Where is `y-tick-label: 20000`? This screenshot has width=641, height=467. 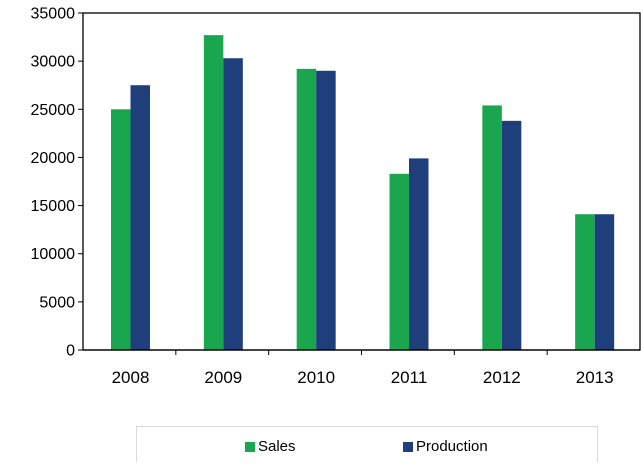 y-tick-label: 20000 is located at coordinates (53, 158).